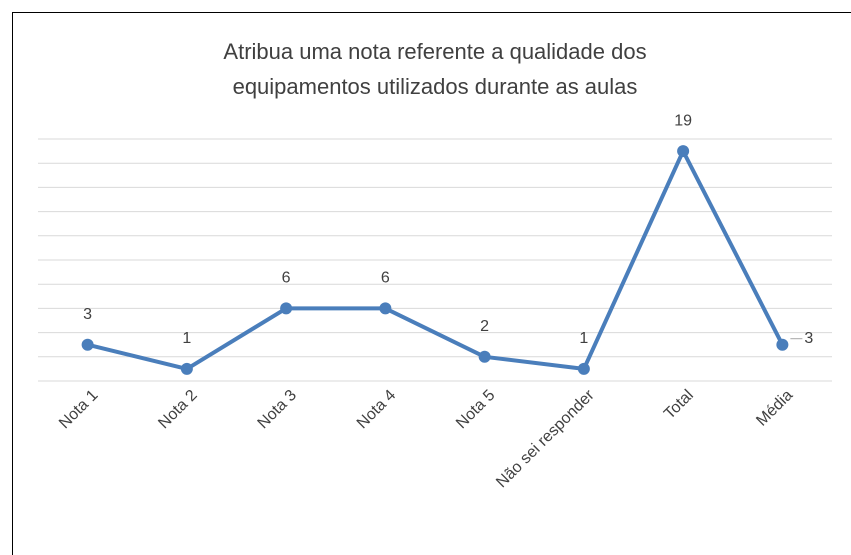  Describe the element at coordinates (683, 120) in the screenshot. I see `data-label: 19` at that location.